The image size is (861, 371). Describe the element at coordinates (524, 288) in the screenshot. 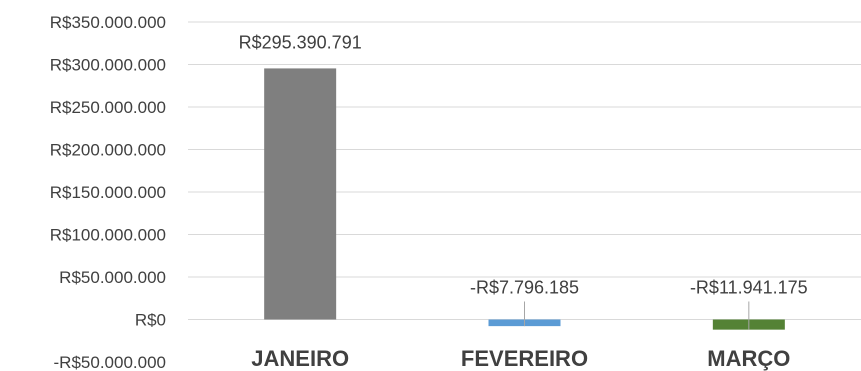

I see `data-label: -R$7.796.185` at that location.